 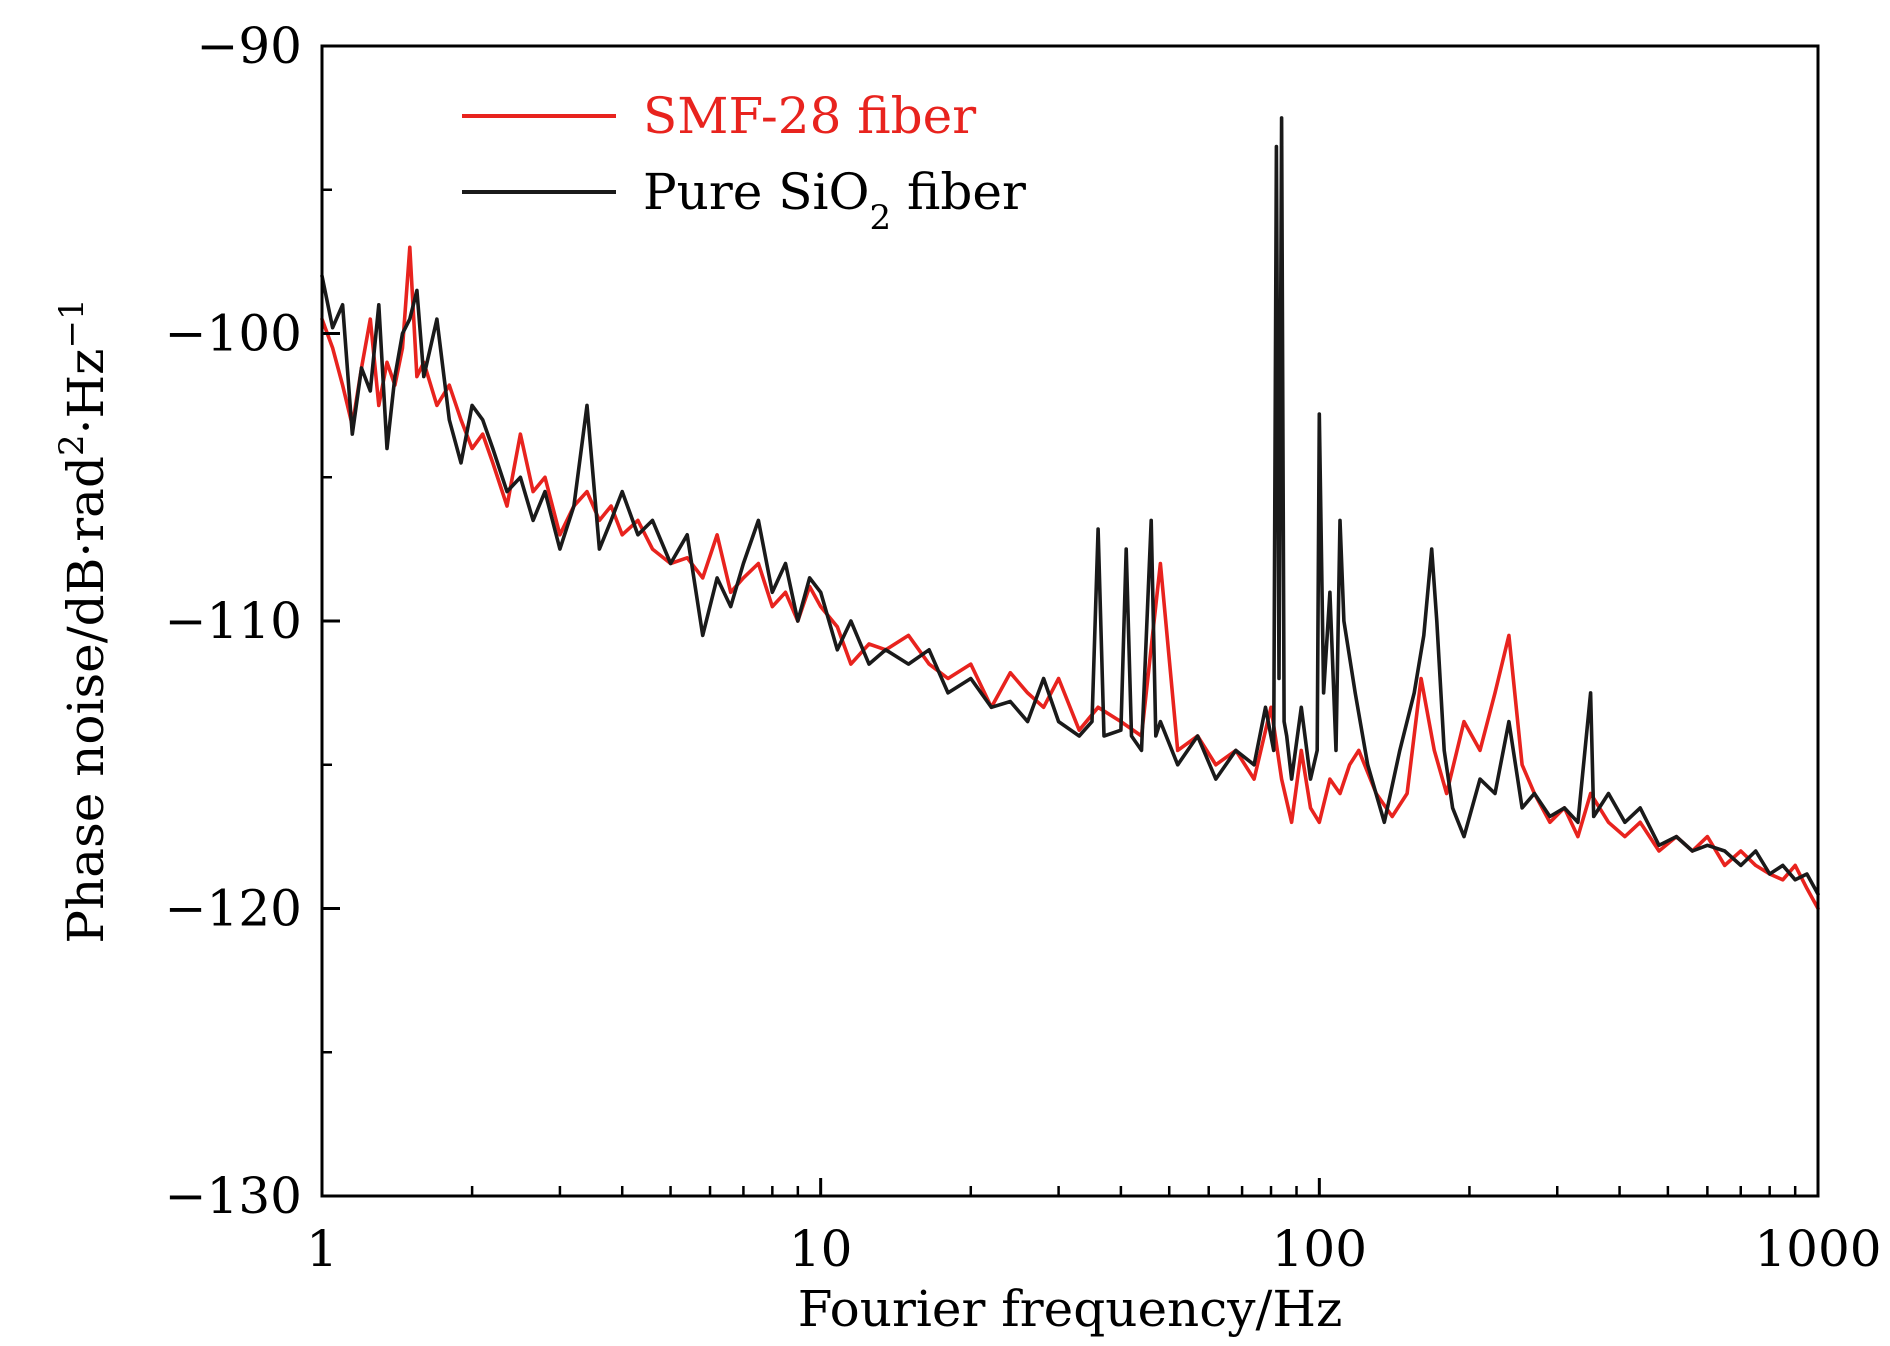 What do you see at coordinates (86, 700) in the screenshot?
I see `y-axis-title-part: Phase noise/dB·rad` at bounding box center [86, 700].